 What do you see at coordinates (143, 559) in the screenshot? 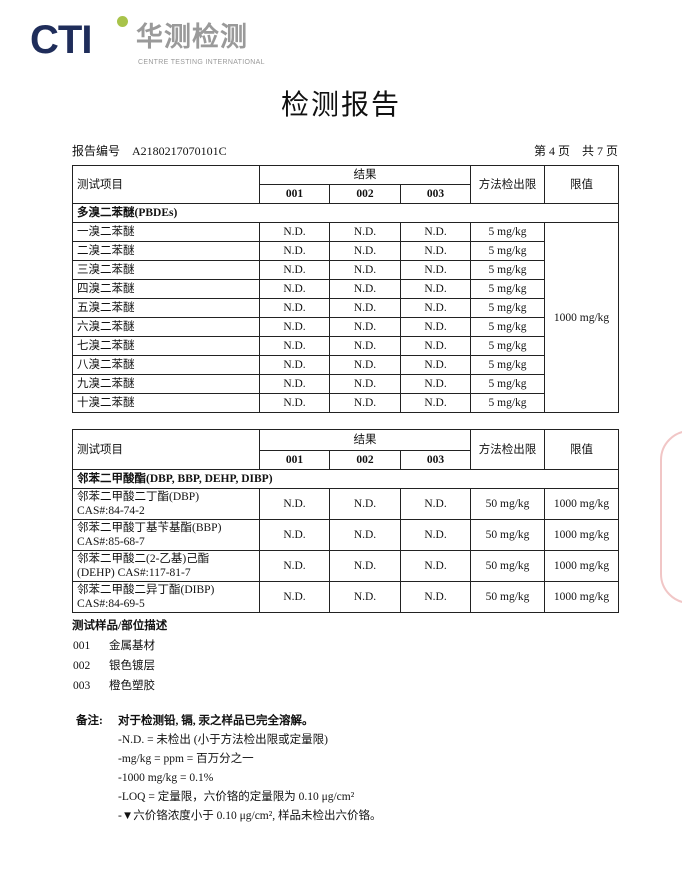
I see `item-name: 邻苯二甲酸二(2-乙基)己酯` at bounding box center [143, 559].